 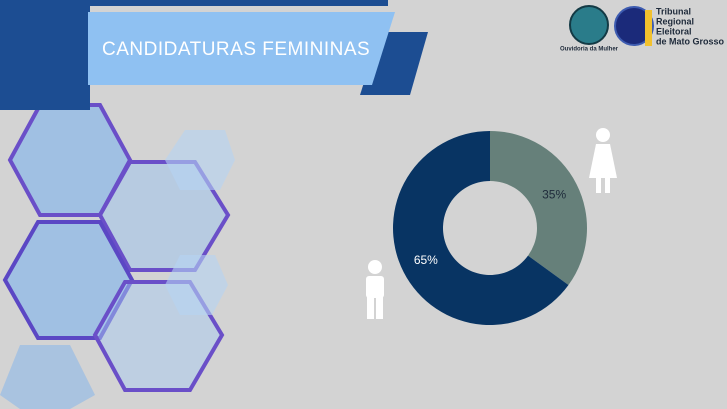 I want to click on logo-text: Ouvidoria da Mulher, so click(x=589, y=50).